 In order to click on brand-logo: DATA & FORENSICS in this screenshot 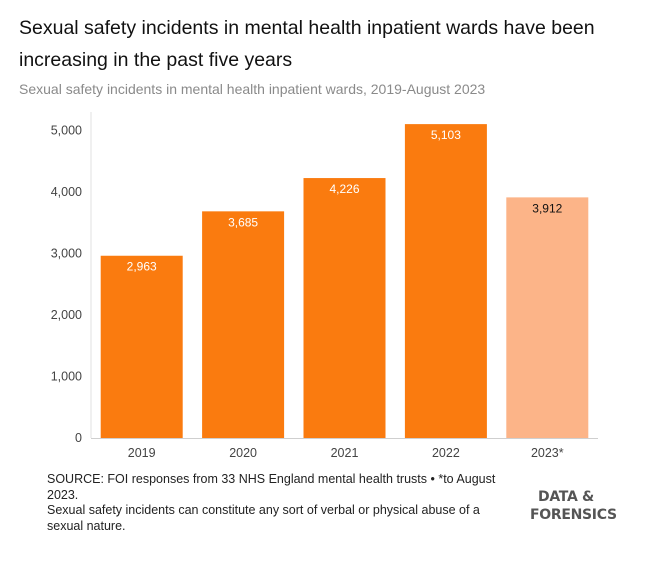, I will do `click(573, 506)`.